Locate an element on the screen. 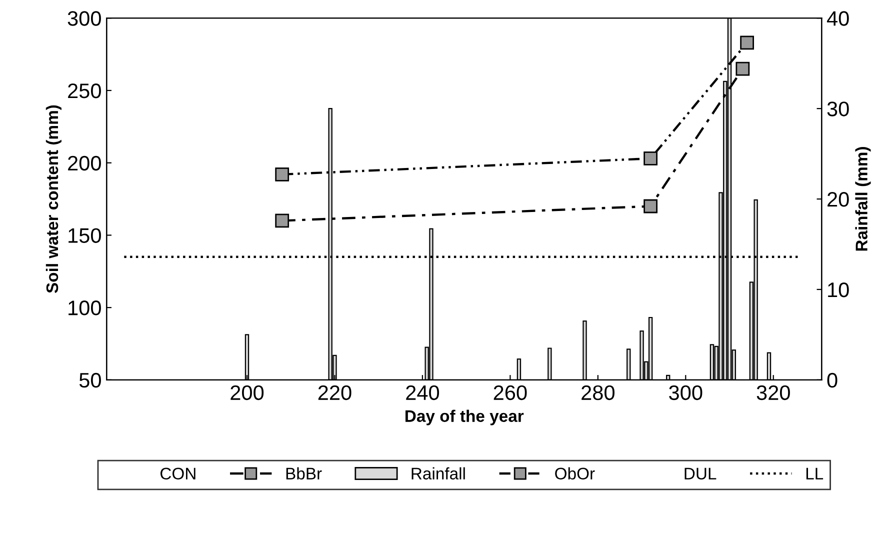 This screenshot has width=896, height=549. legend-label: LL is located at coordinates (815, 474).